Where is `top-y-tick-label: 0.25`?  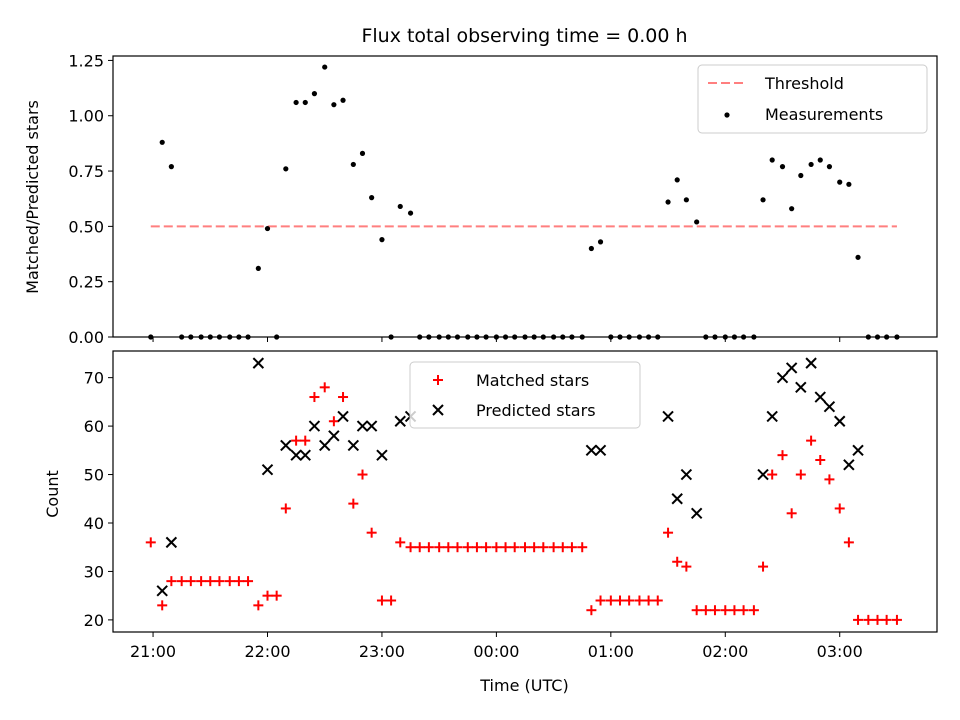 top-y-tick-label: 0.25 is located at coordinates (86, 282).